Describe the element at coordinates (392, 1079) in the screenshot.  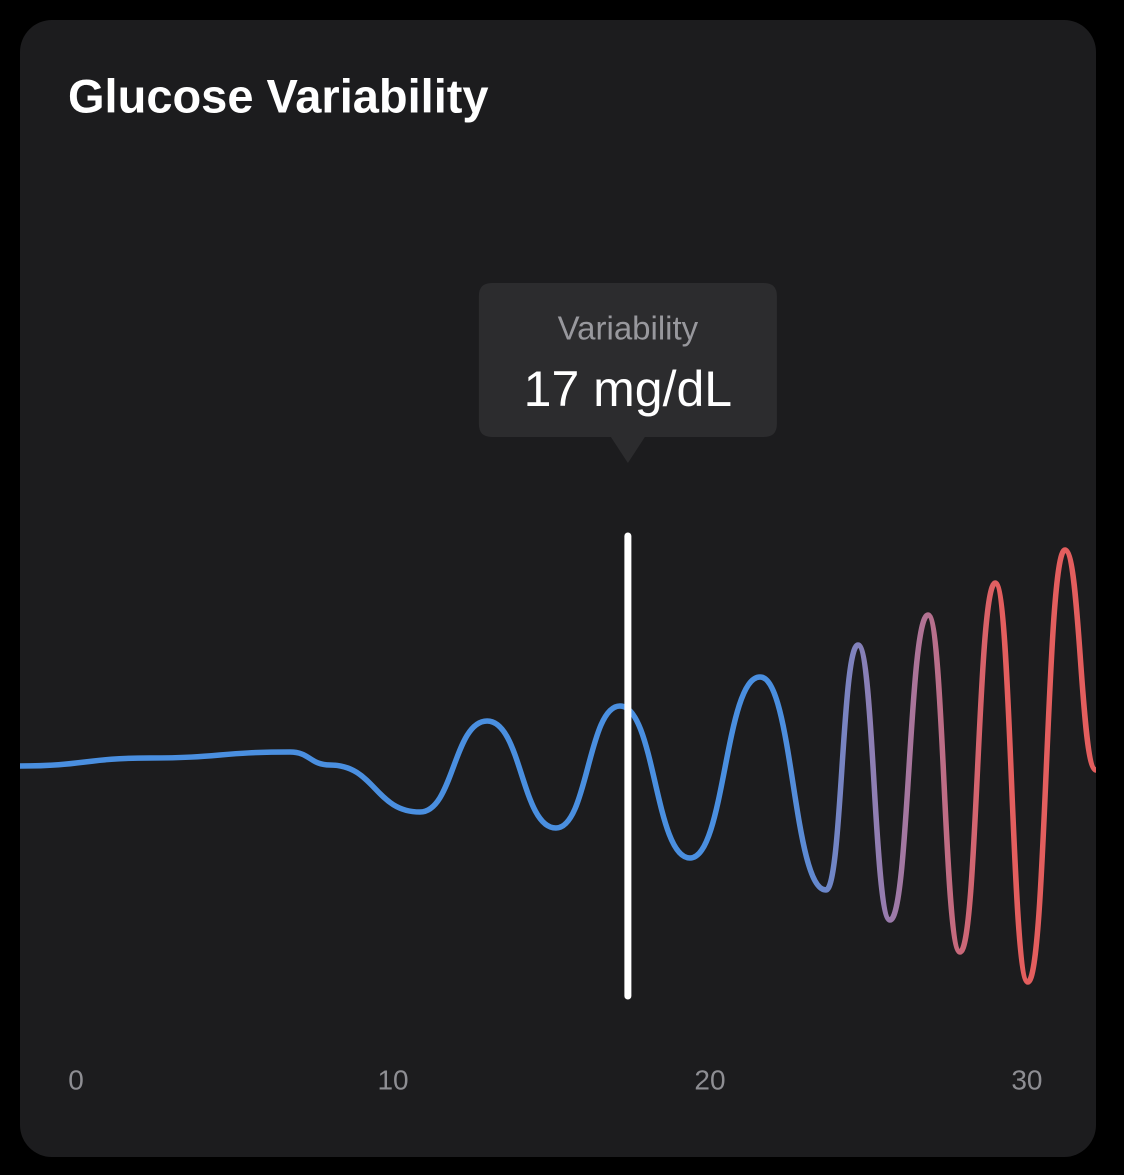
I see `x-tick-label: 10` at that location.